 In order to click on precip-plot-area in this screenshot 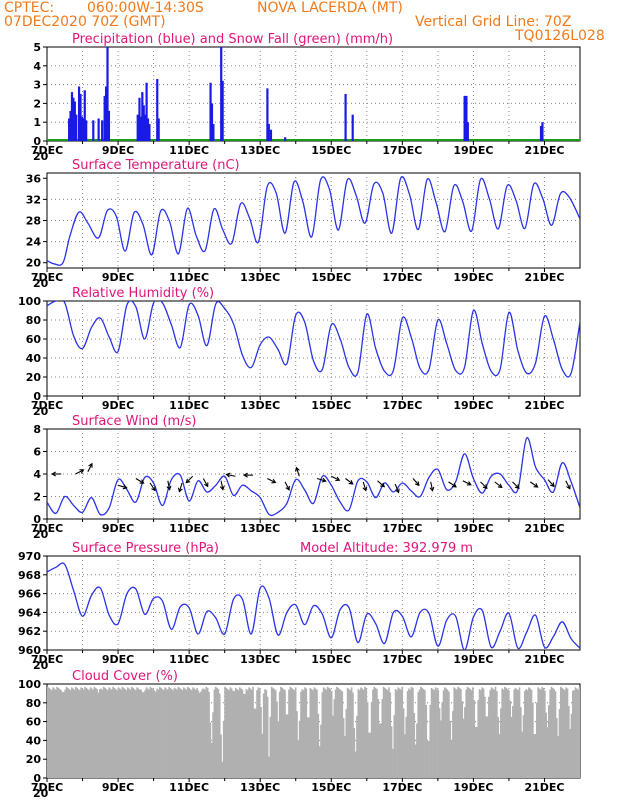, I will do `click(313, 94)`.